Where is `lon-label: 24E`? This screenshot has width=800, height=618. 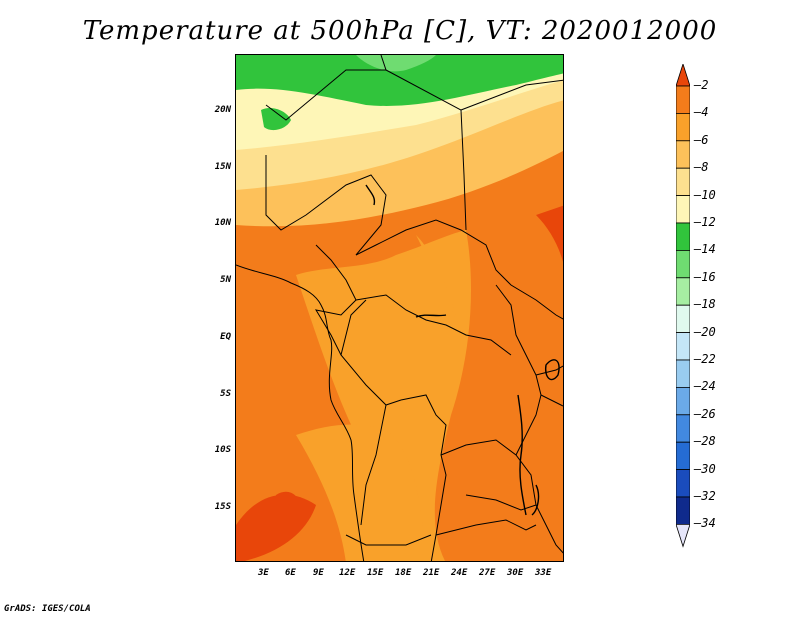
lon-label: 24E is located at coordinates (459, 573).